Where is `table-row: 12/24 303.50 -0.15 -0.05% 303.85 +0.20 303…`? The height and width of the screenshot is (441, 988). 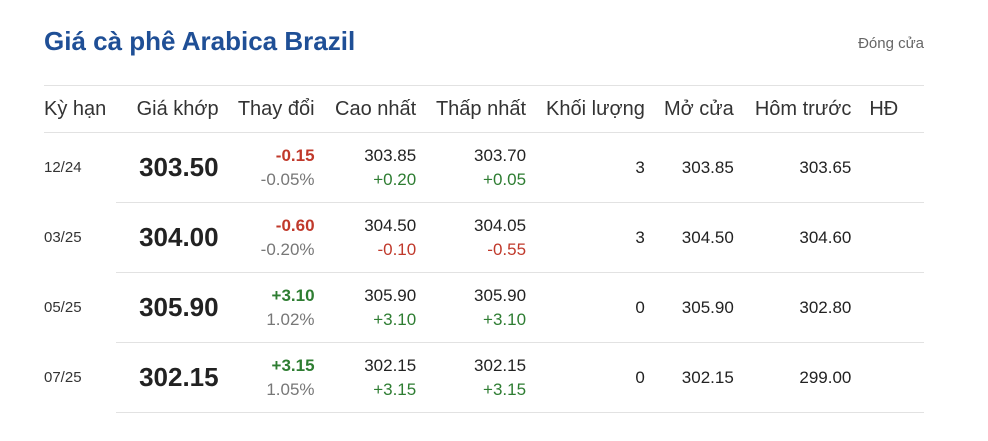
table-row: 12/24 303.50 -0.15 -0.05% 303.85 +0.20 303… is located at coordinates (484, 167).